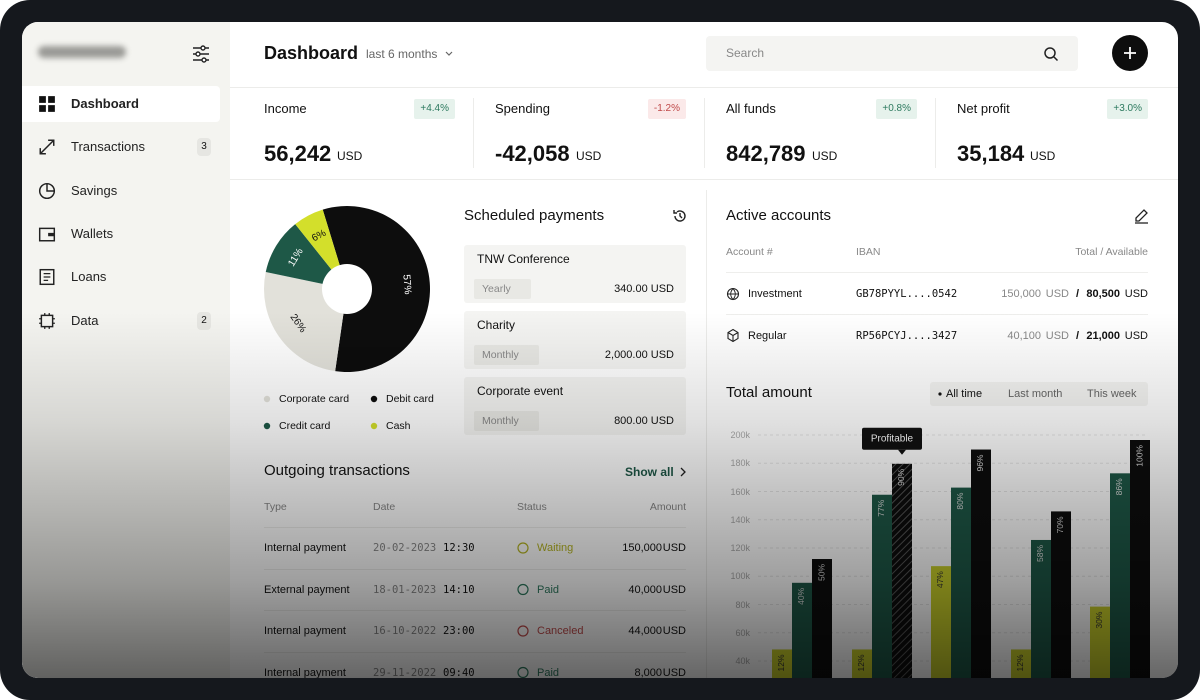 The height and width of the screenshot is (700, 1200). I want to click on nav-badge: 3, so click(204, 147).